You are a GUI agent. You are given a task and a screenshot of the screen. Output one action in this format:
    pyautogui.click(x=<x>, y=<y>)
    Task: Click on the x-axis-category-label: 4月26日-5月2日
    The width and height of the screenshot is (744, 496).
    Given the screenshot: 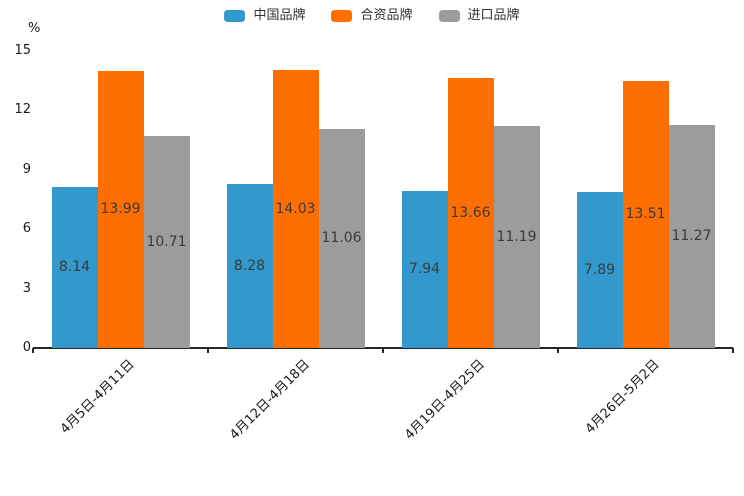 What is the action you would take?
    pyautogui.click(x=623, y=397)
    